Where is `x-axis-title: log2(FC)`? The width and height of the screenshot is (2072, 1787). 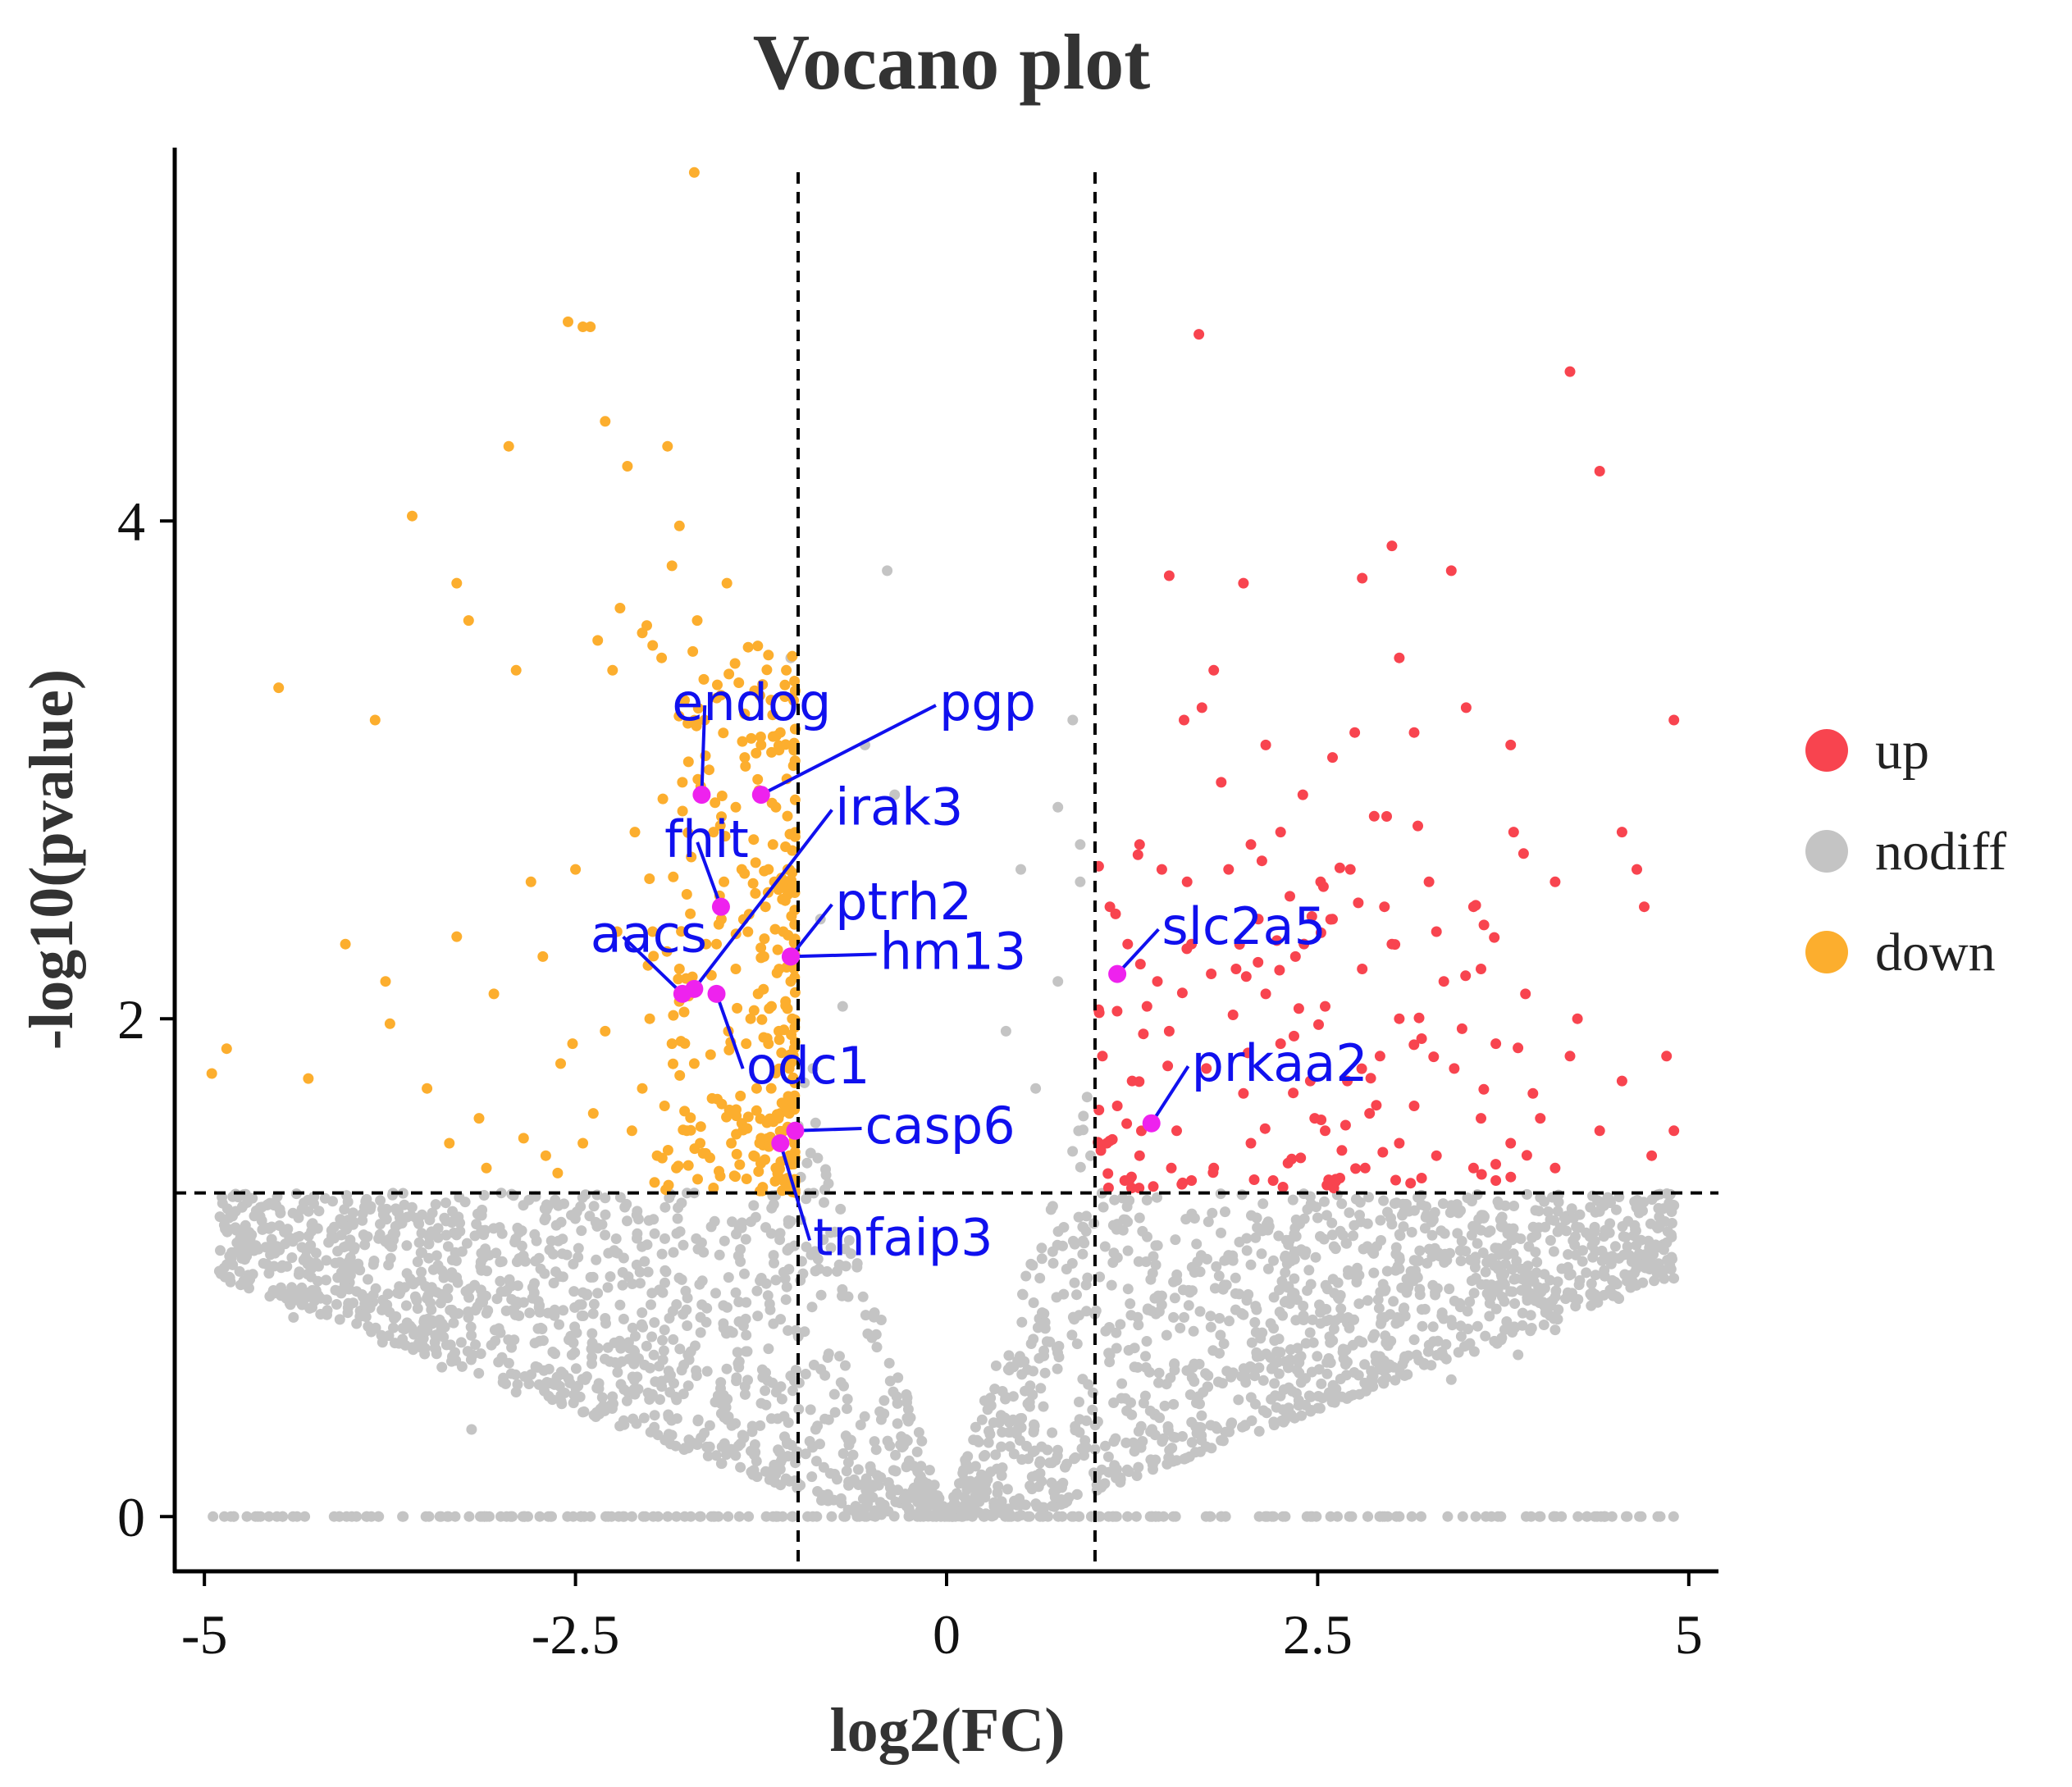 x-axis-title: log2(FC) is located at coordinates (947, 1731).